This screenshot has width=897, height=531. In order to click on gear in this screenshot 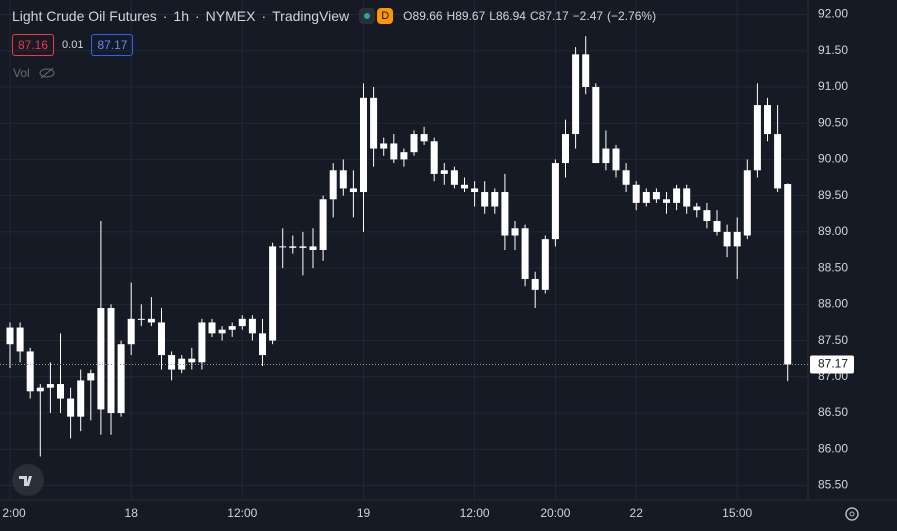, I will do `click(852, 514)`.